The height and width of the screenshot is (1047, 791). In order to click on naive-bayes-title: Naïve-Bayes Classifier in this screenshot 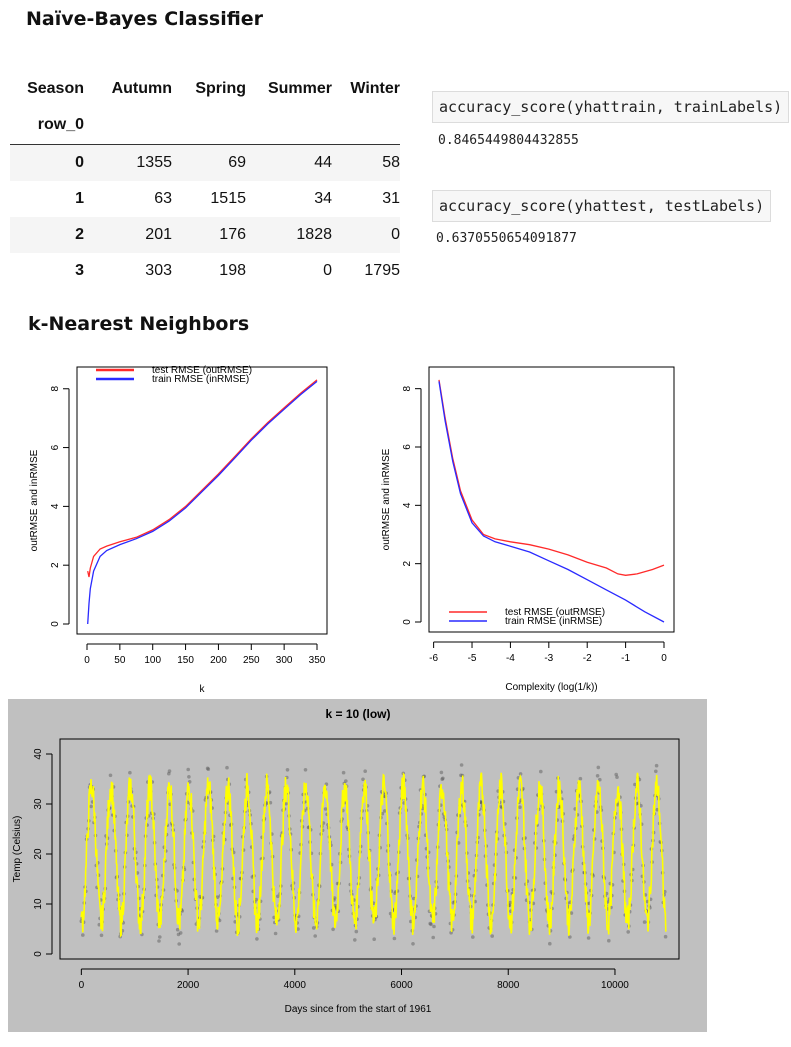, I will do `click(145, 19)`.